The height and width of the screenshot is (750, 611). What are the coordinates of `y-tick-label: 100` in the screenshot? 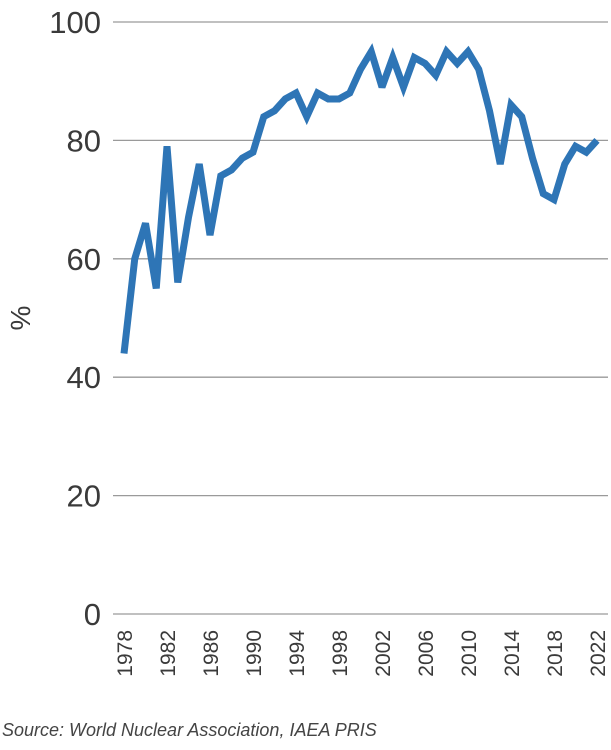 It's located at (75, 22).